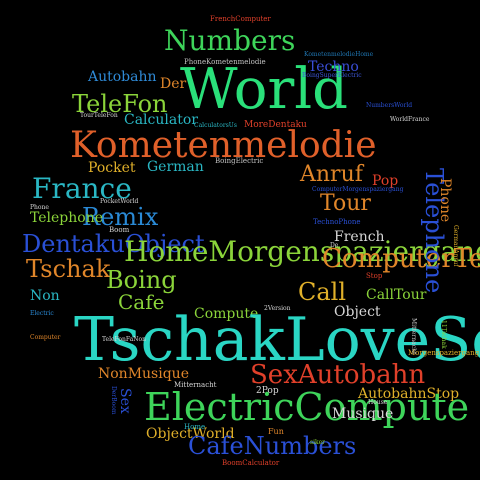 The width and height of the screenshot is (480, 480). What do you see at coordinates (339, 54) in the screenshot?
I see `word-kometenmelodiehome: KometenmelodieHome` at bounding box center [339, 54].